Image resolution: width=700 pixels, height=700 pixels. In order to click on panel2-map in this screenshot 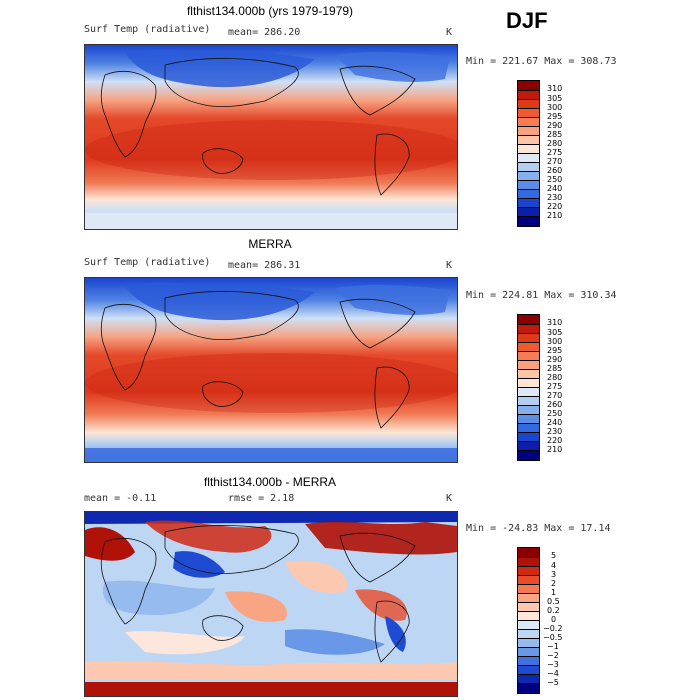, I will do `click(271, 370)`.